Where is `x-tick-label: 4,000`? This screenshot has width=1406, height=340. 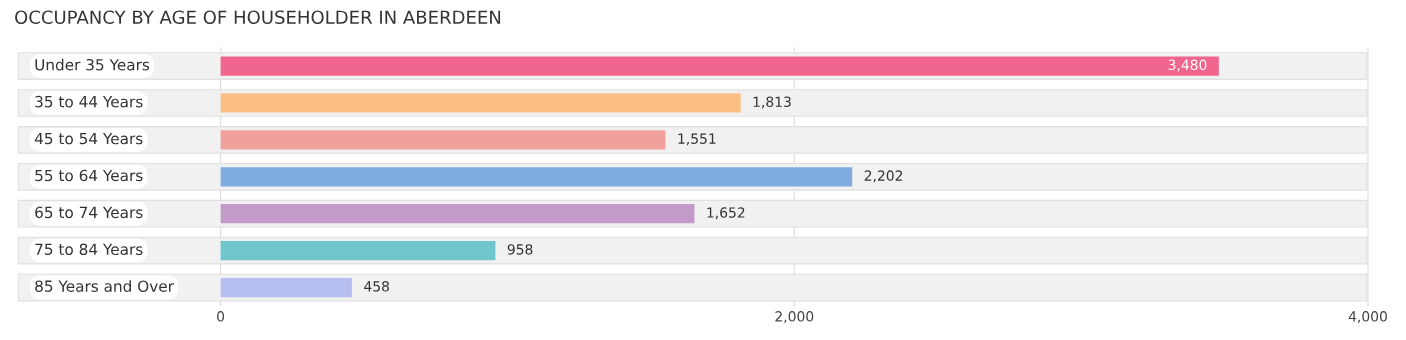
x-tick-label: 4,000 is located at coordinates (1367, 317).